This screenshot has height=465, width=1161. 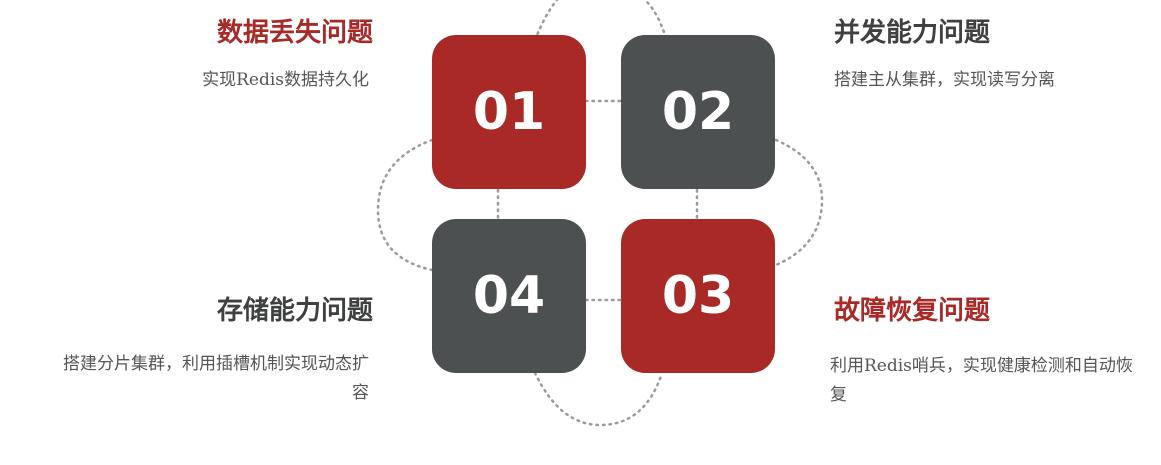 I want to click on item-desc-02: 搭建主从集群，实现读写分离, so click(x=944, y=80).